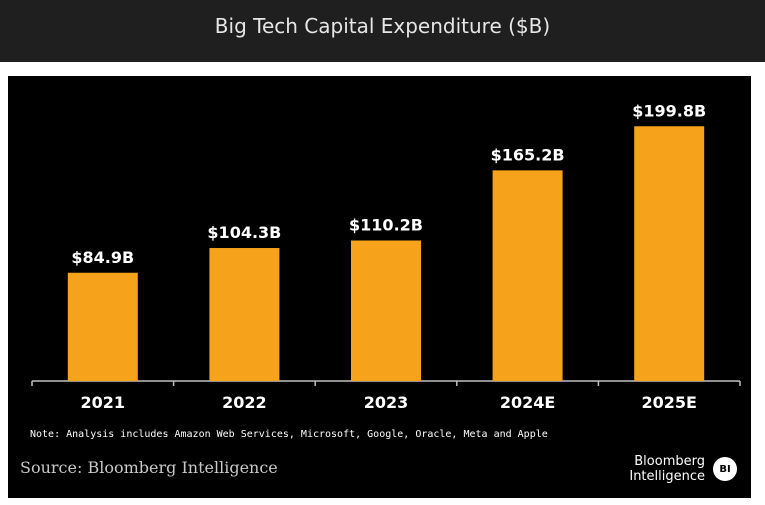  I want to click on brand-line-1: Bloomberg, so click(669, 461).